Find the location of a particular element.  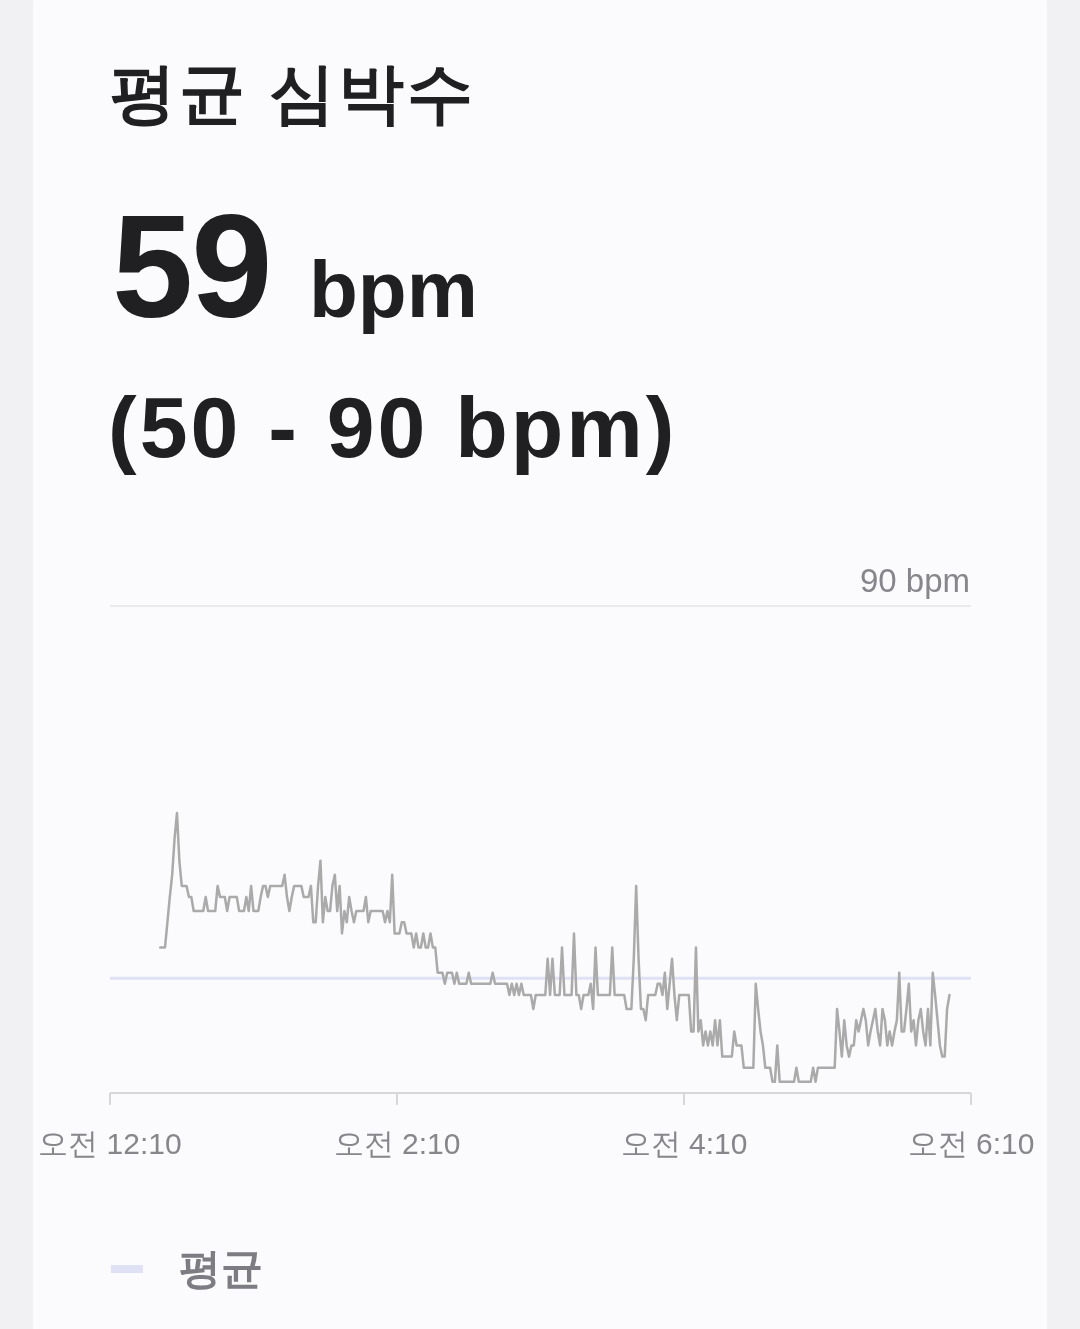

x-tick-label: 오전 2:10 is located at coordinates (397, 1144).